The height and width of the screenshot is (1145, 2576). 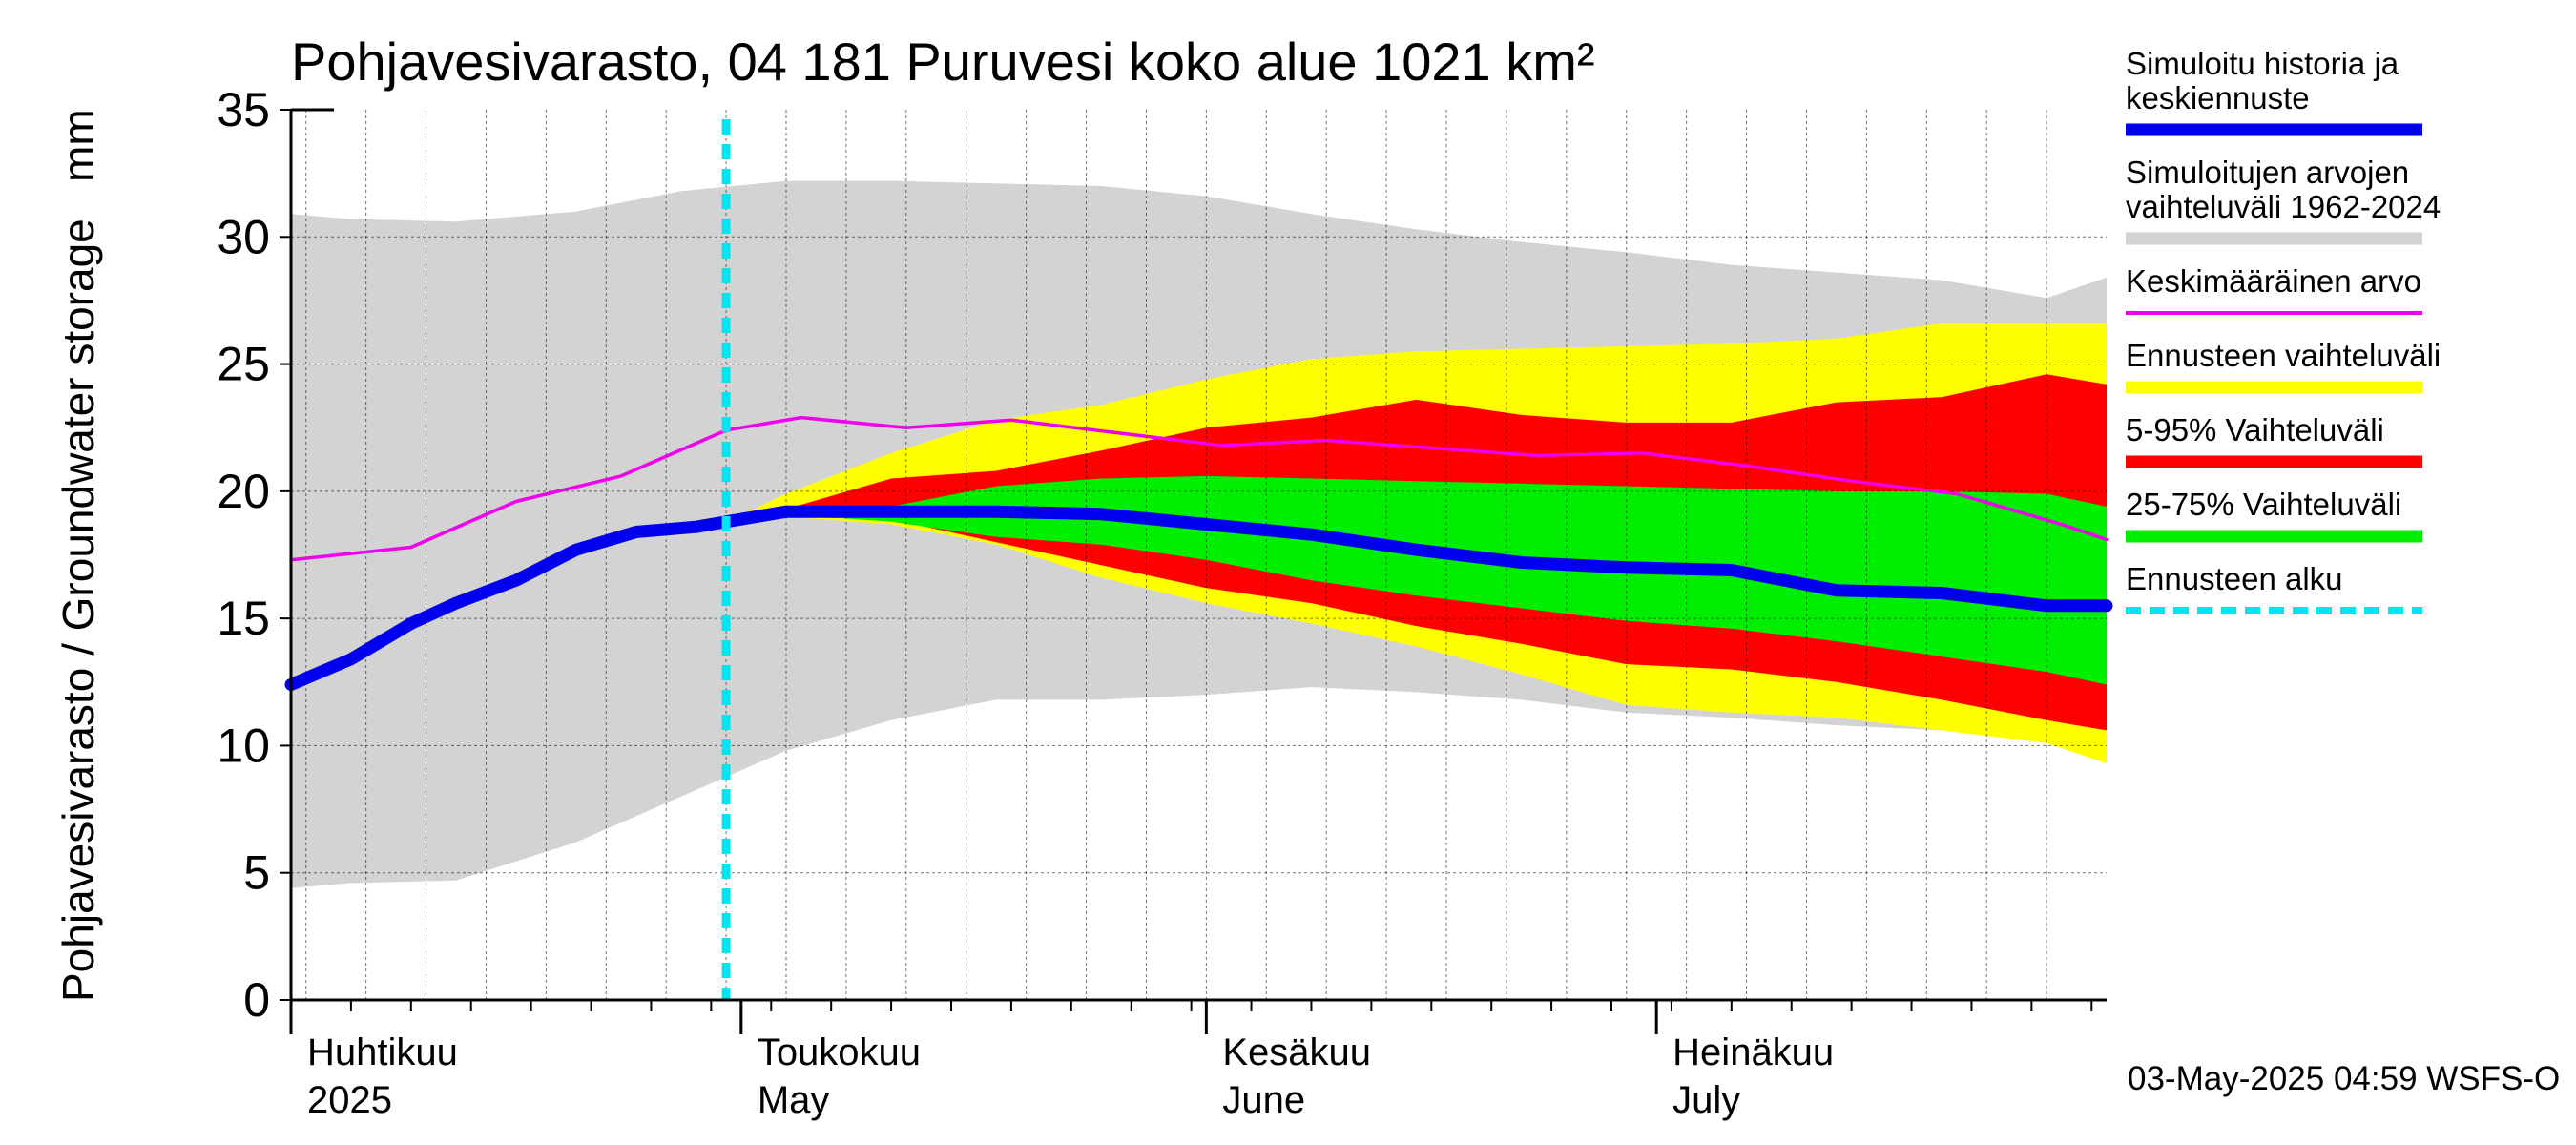 I want to click on p25-75-band, so click(x=1416, y=580).